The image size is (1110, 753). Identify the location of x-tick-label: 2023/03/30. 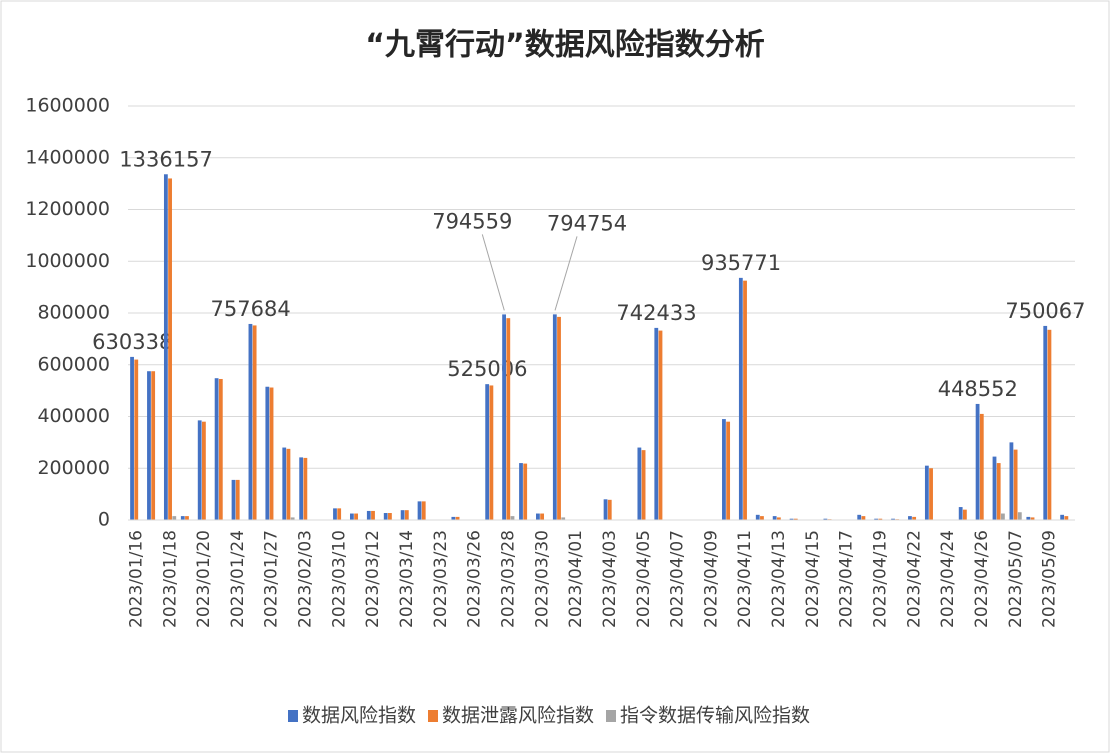
(542, 579).